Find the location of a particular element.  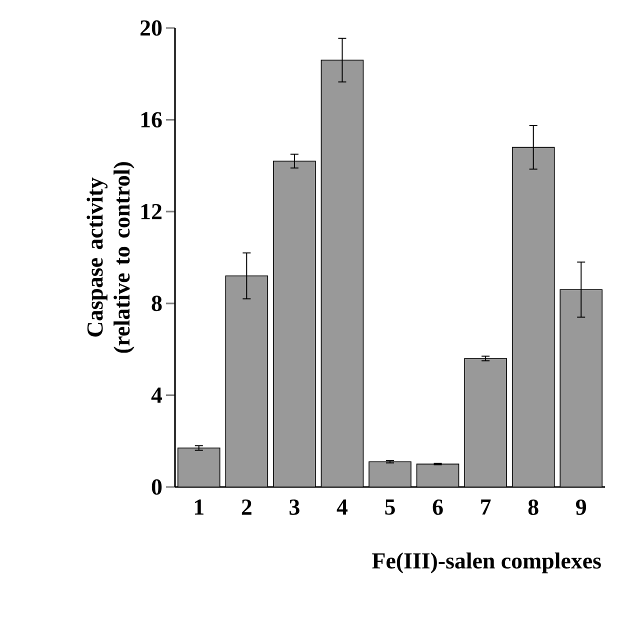

x-tick-label: 3 is located at coordinates (295, 507).